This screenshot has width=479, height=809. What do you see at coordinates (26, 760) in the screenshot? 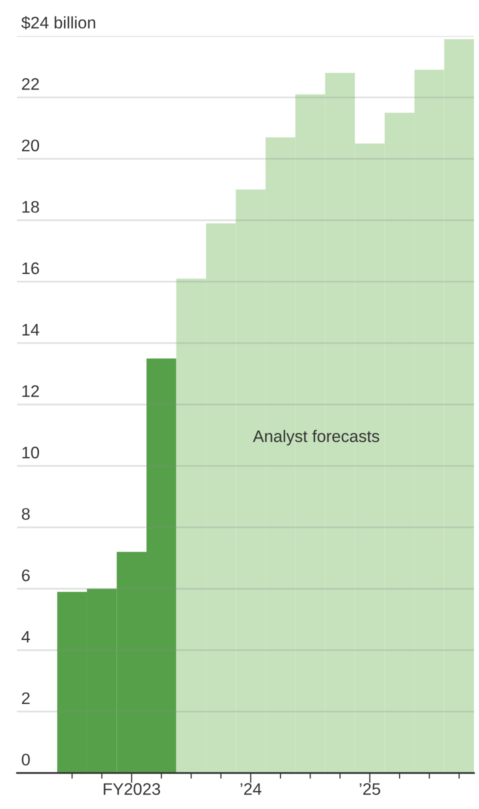
I see `y-tick-label: 0` at bounding box center [26, 760].